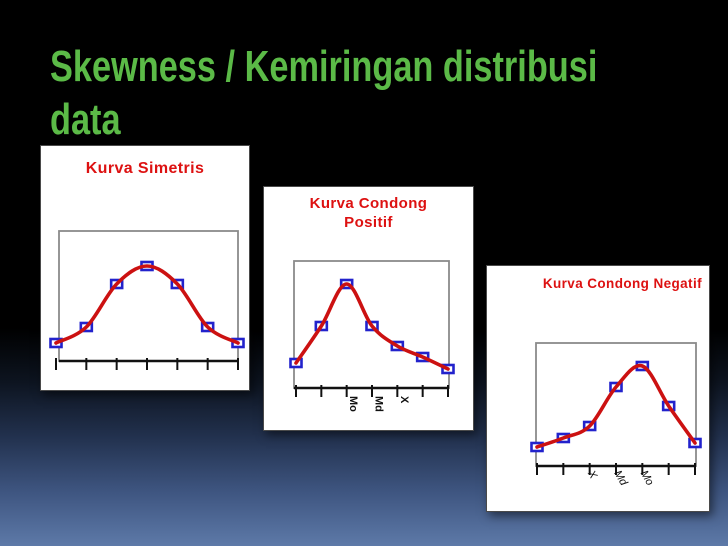 The height and width of the screenshot is (546, 728). I want to click on chart-title-simetris: Kurva Simetris, so click(145, 162).